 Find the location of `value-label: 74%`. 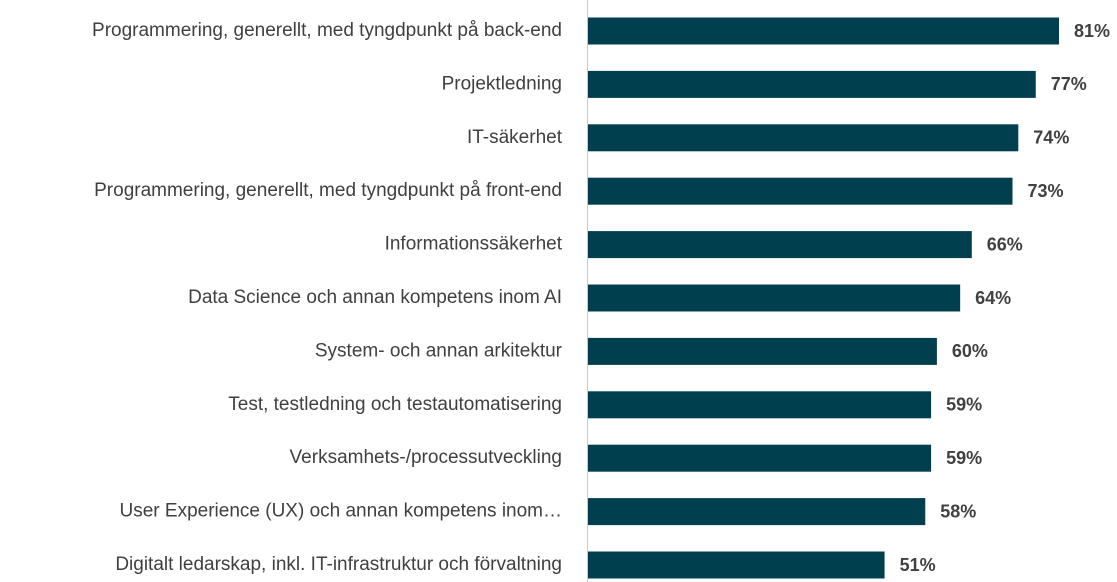

value-label: 74% is located at coordinates (1051, 138).